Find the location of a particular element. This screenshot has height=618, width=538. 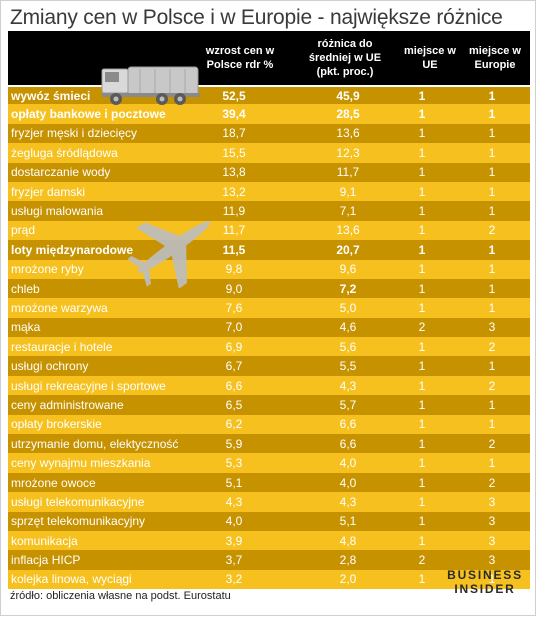

row-diff: 5,0 is located at coordinates (348, 307).